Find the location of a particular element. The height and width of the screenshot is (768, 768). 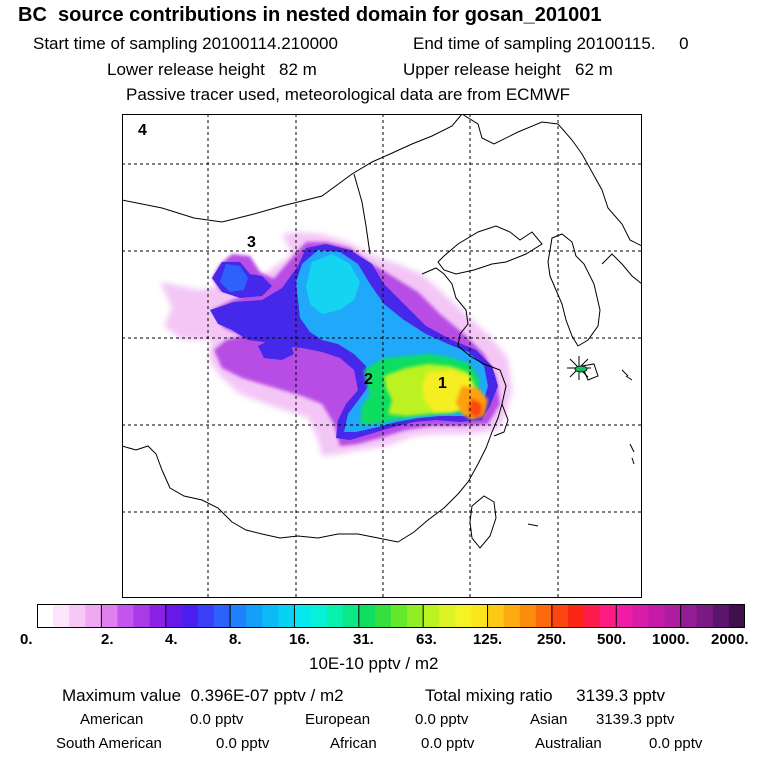

gosan-star-icon is located at coordinates (579, 368).